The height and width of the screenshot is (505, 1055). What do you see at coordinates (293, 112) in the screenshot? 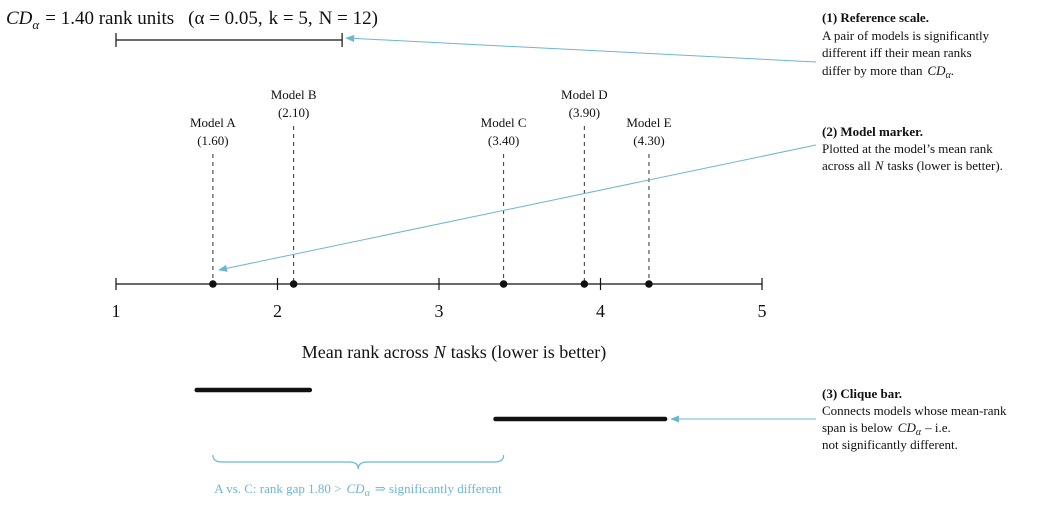
I see `model-rank-label: (2.10)` at bounding box center [293, 112].